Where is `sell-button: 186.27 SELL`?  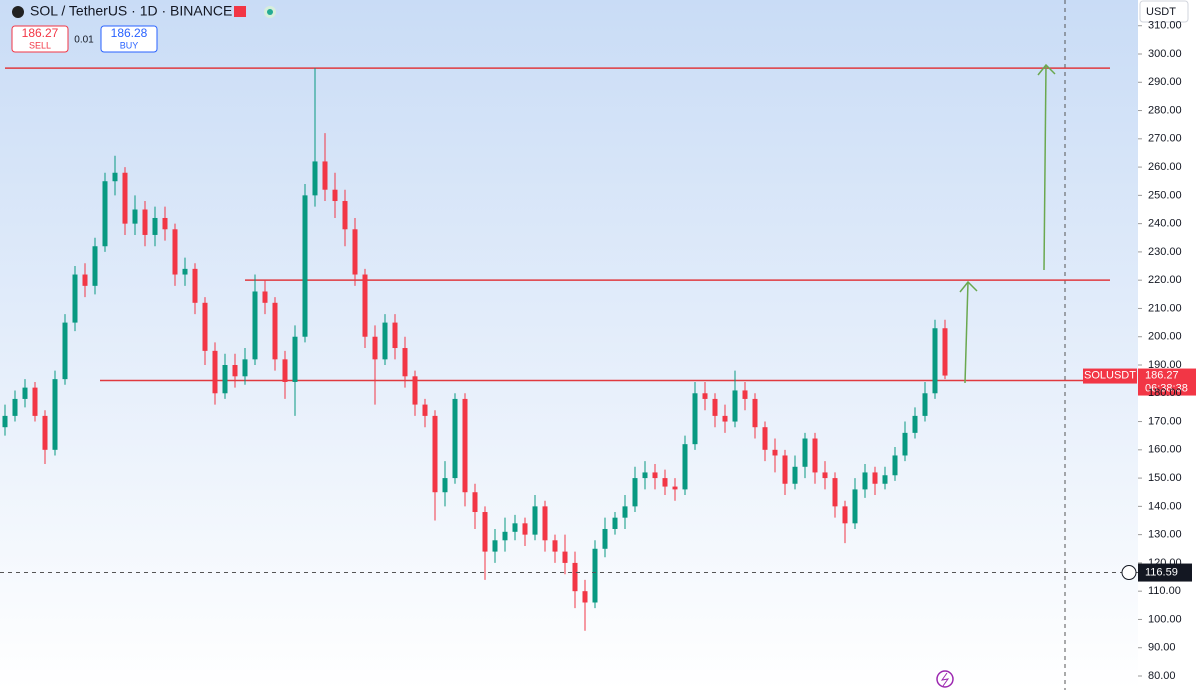 sell-button: 186.27 SELL is located at coordinates (40, 39).